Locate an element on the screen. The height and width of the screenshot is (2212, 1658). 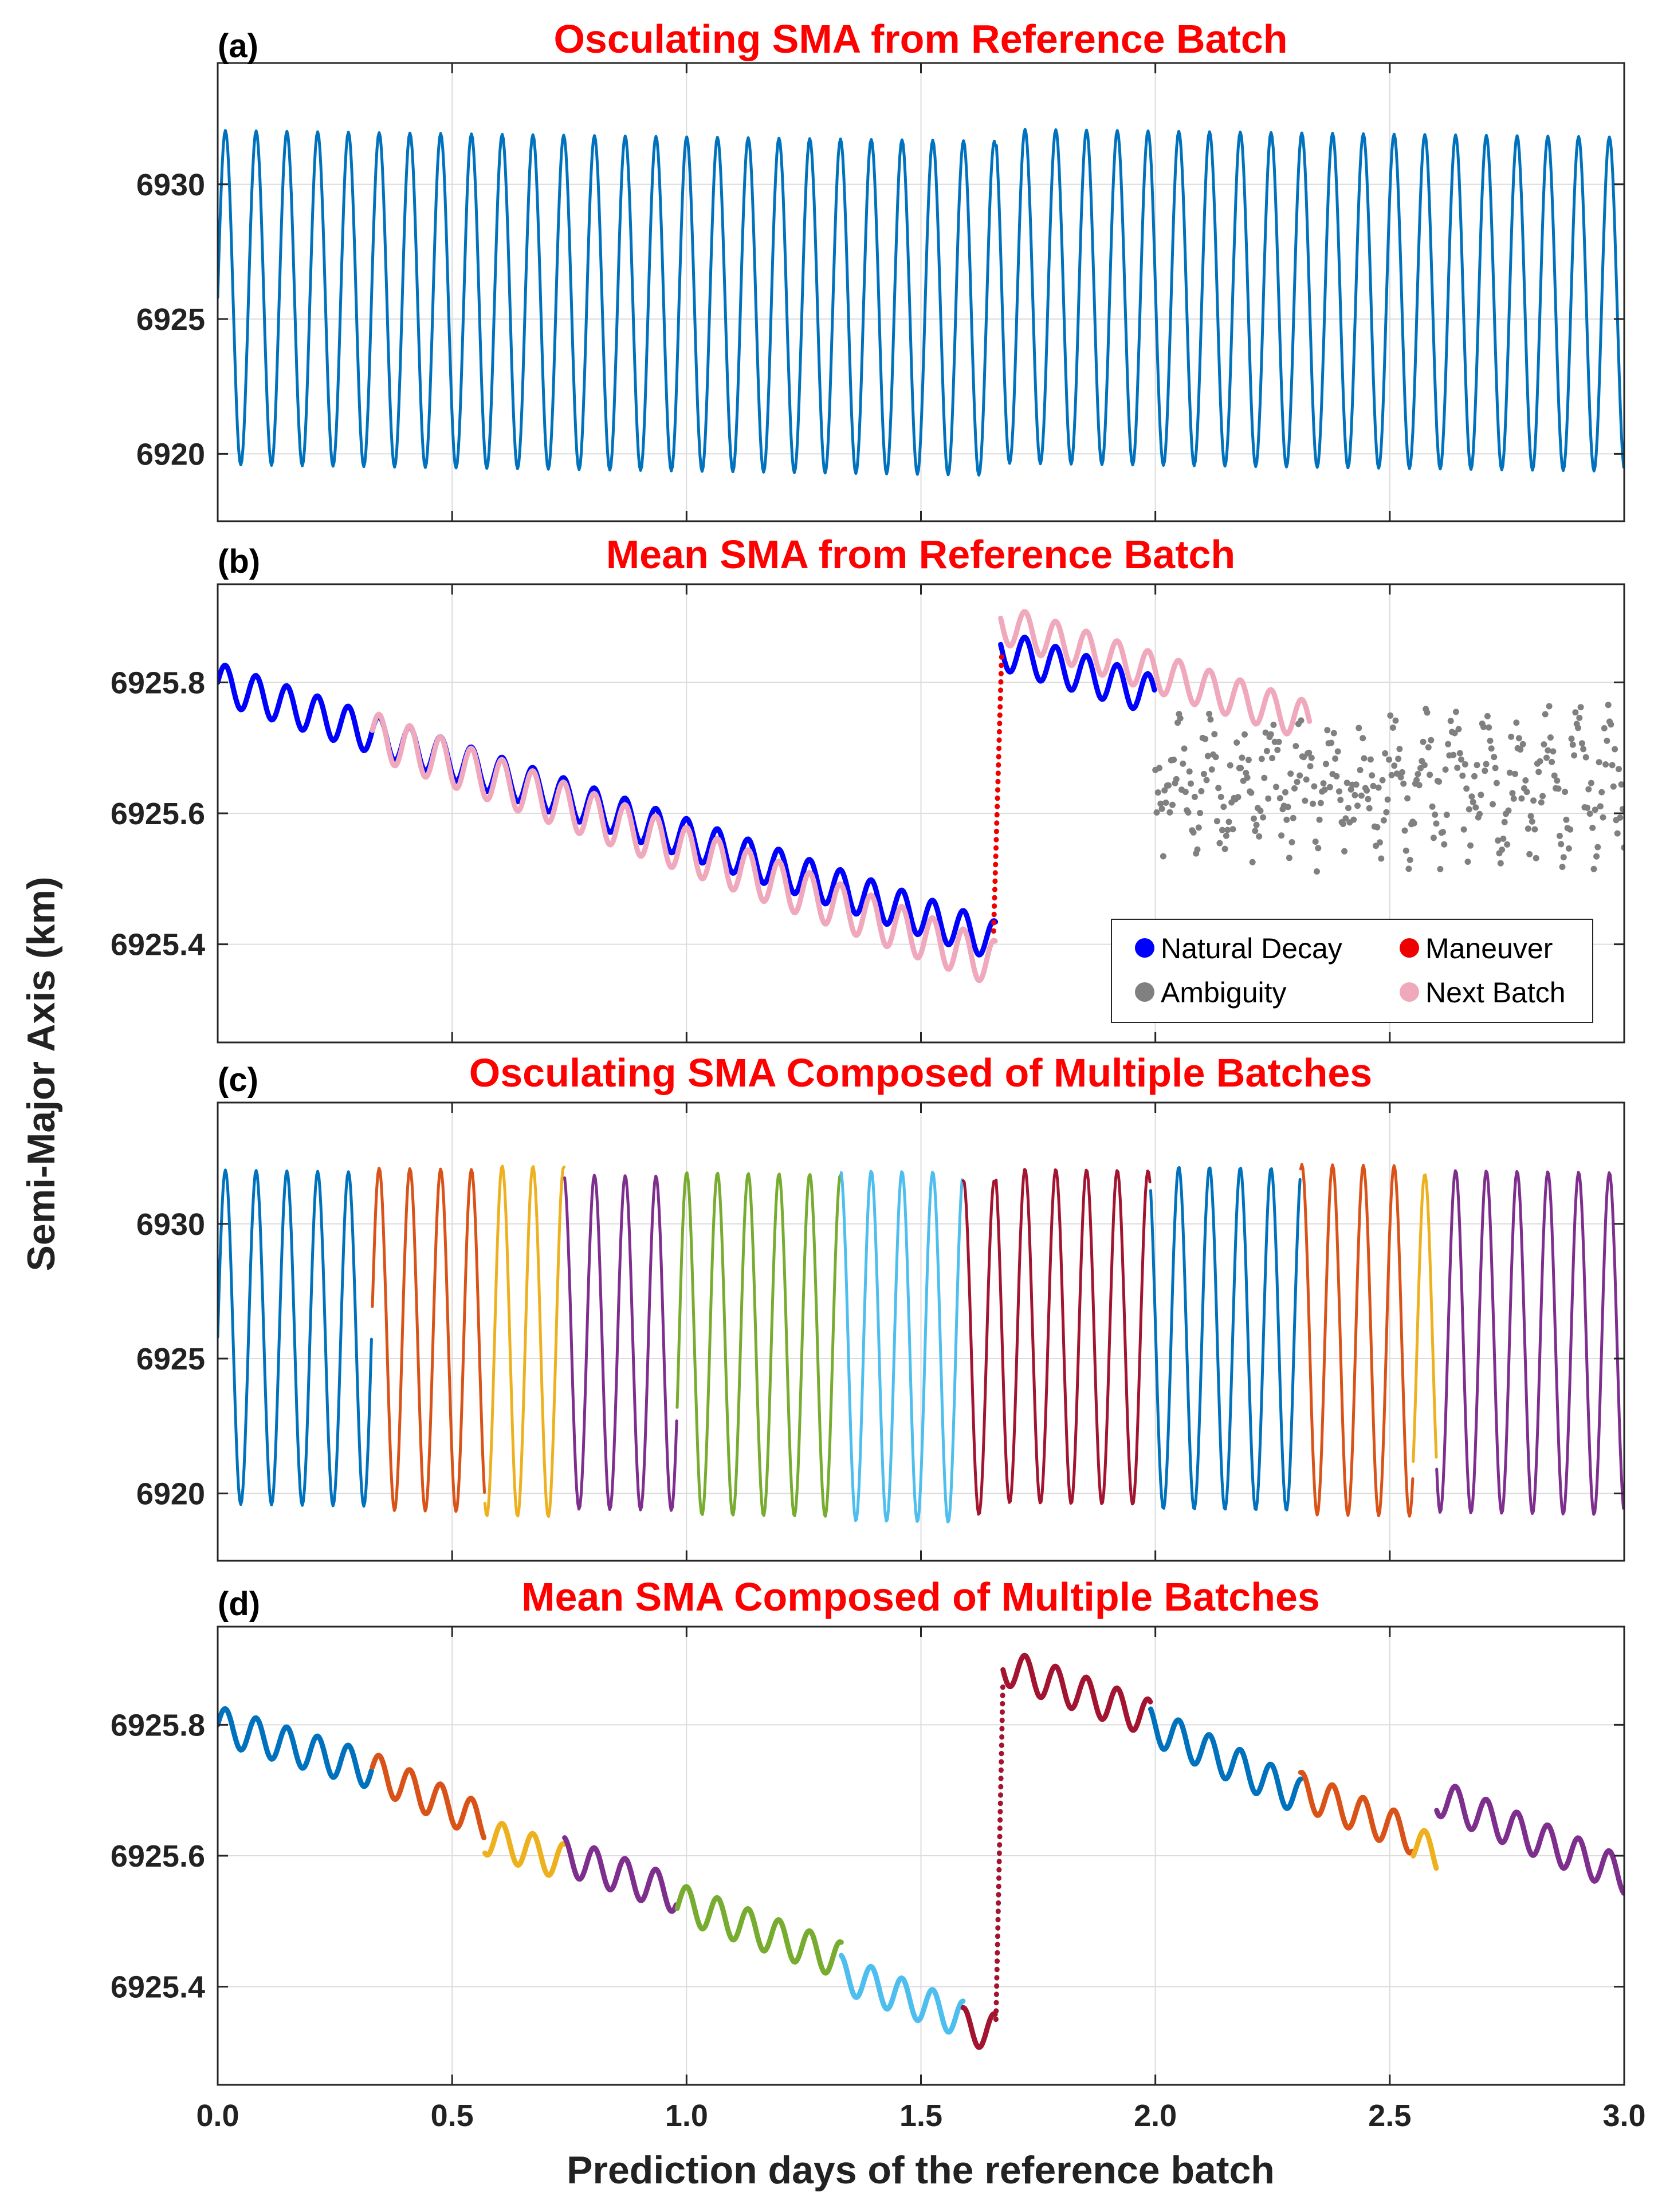
legend-box is located at coordinates (1352, 971).